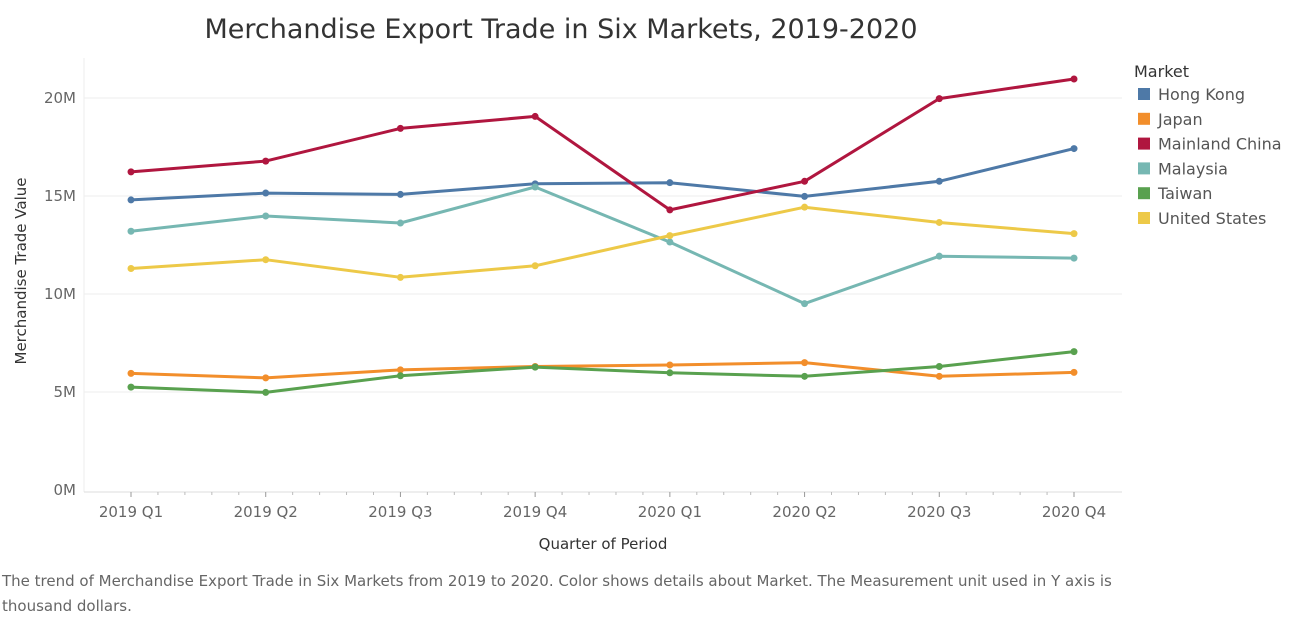 This screenshot has width=1294, height=619. I want to click on x-tick-label: 2019 Q2, so click(266, 512).